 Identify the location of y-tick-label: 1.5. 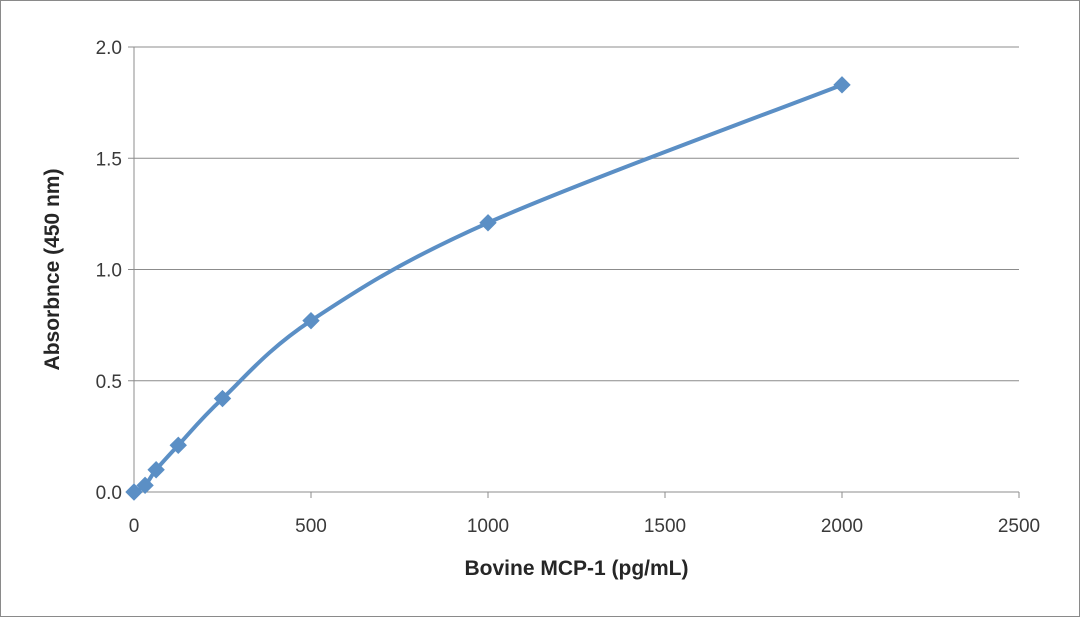
(109, 159).